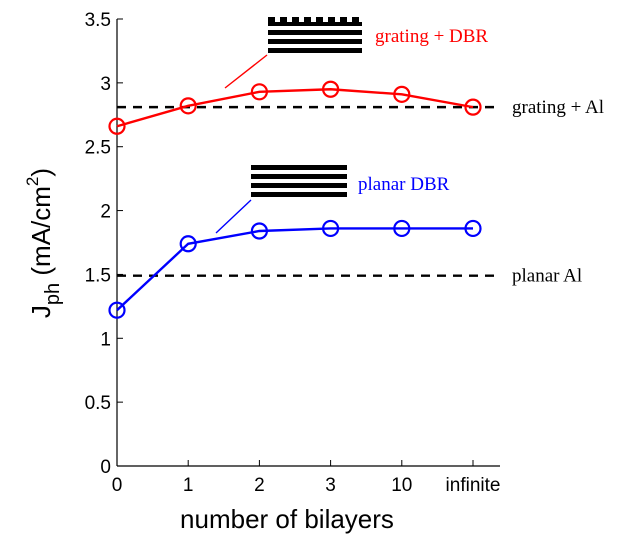  I want to click on x-tick-label: 10, so click(401, 485).